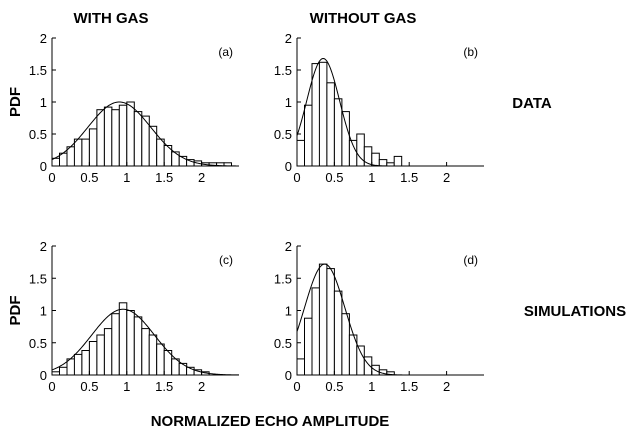  Describe the element at coordinates (226, 260) in the screenshot. I see `panel-tag: (c)` at that location.